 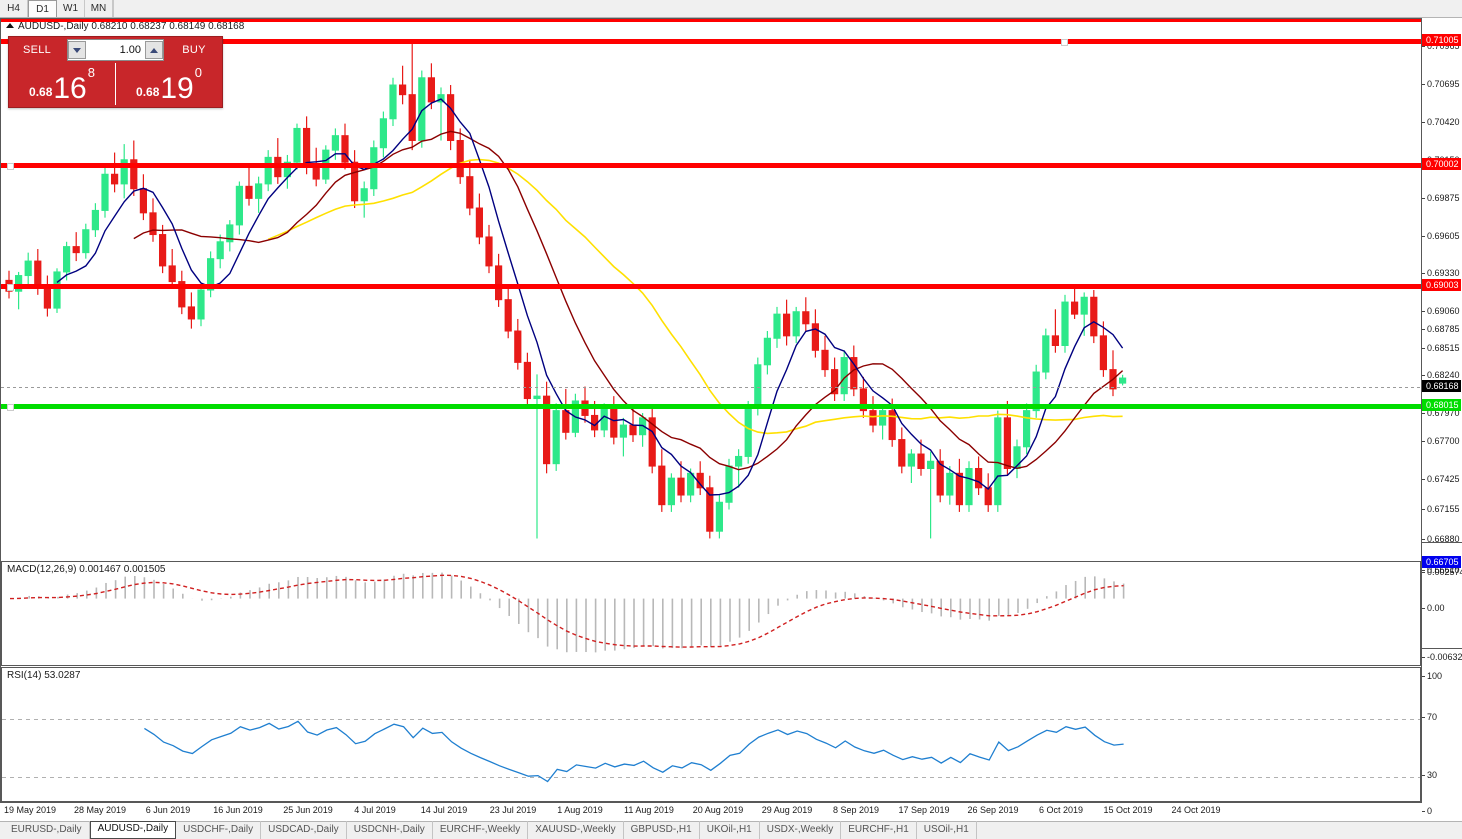 I want to click on price-tick-label: 0.69060, so click(x=1443, y=311).